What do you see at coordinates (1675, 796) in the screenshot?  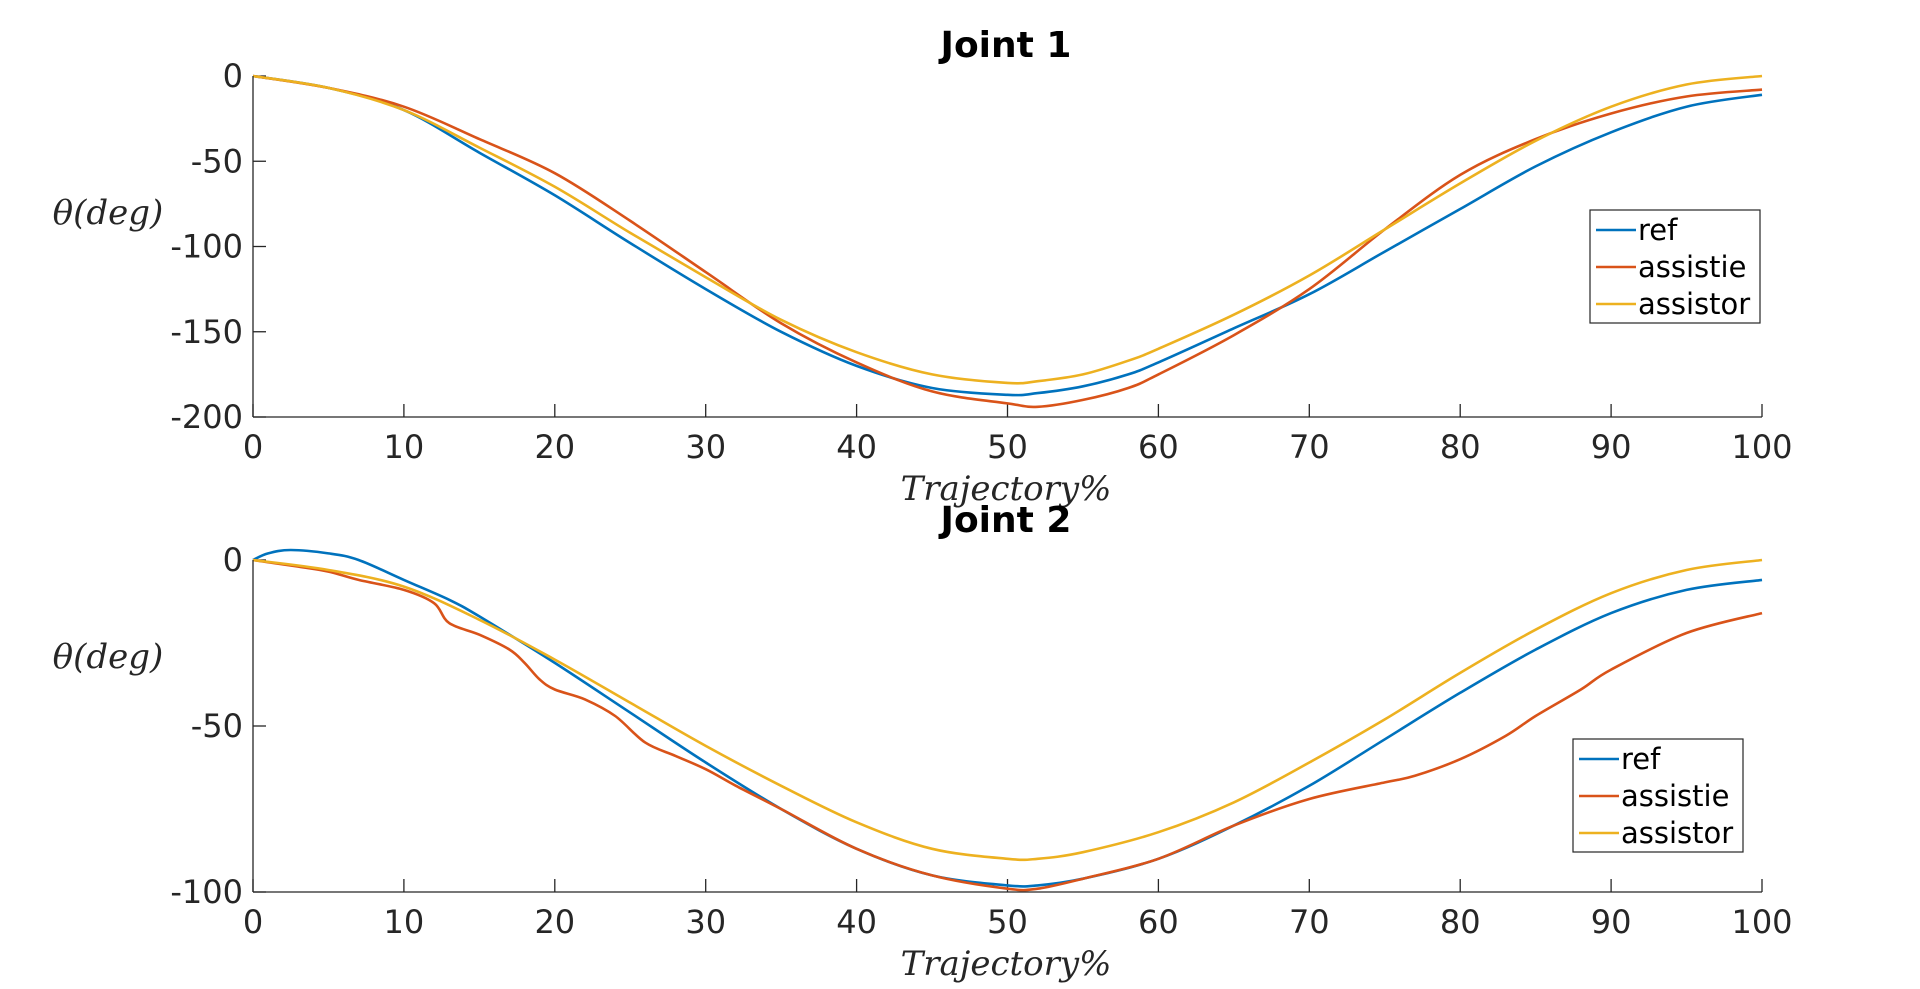 I see `joint-2-legend-label-assistie: assistie` at bounding box center [1675, 796].